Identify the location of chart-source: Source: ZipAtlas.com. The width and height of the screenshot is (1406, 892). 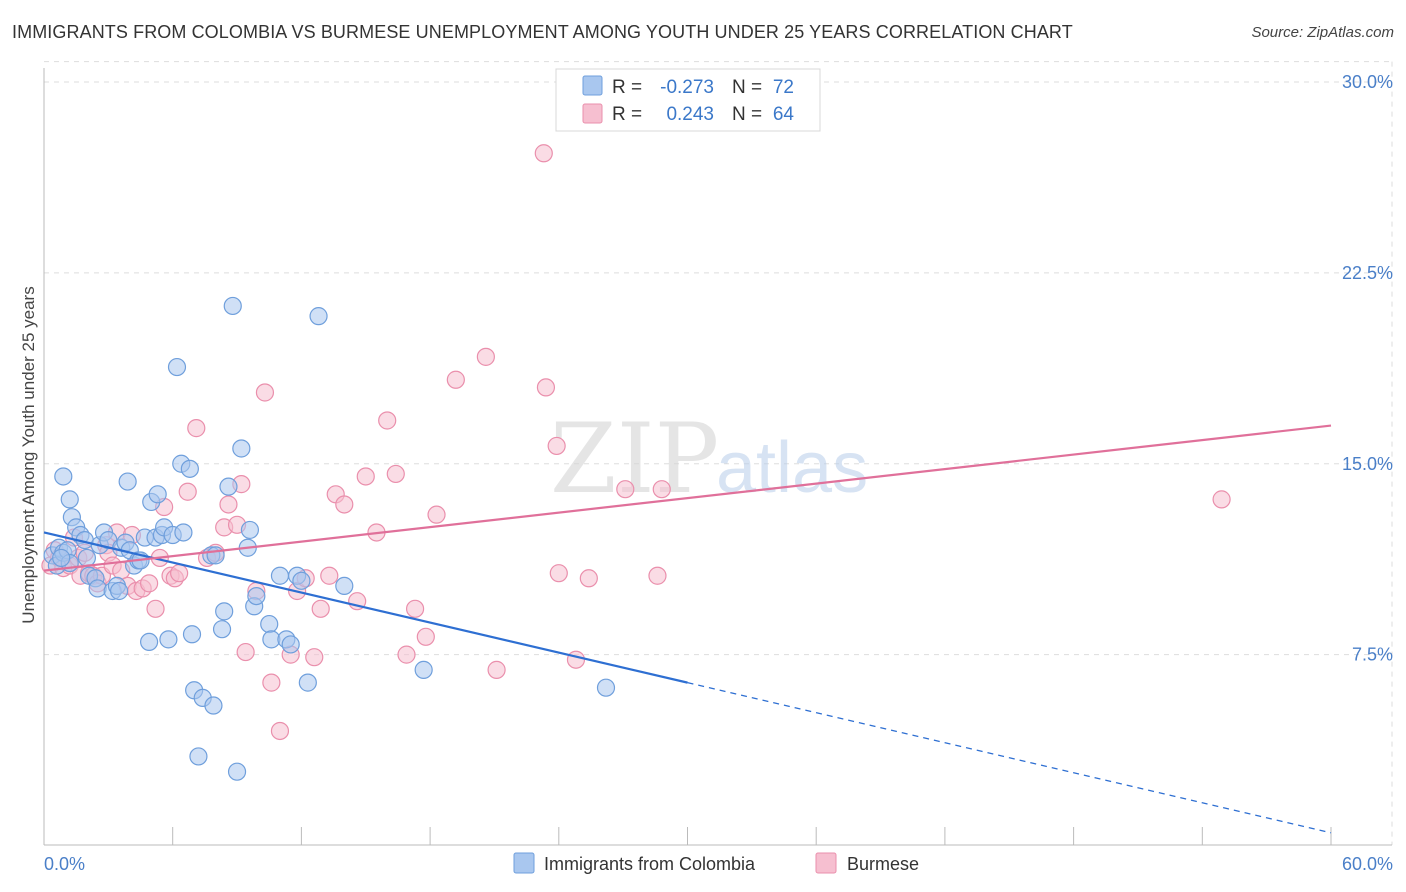
(1322, 32).